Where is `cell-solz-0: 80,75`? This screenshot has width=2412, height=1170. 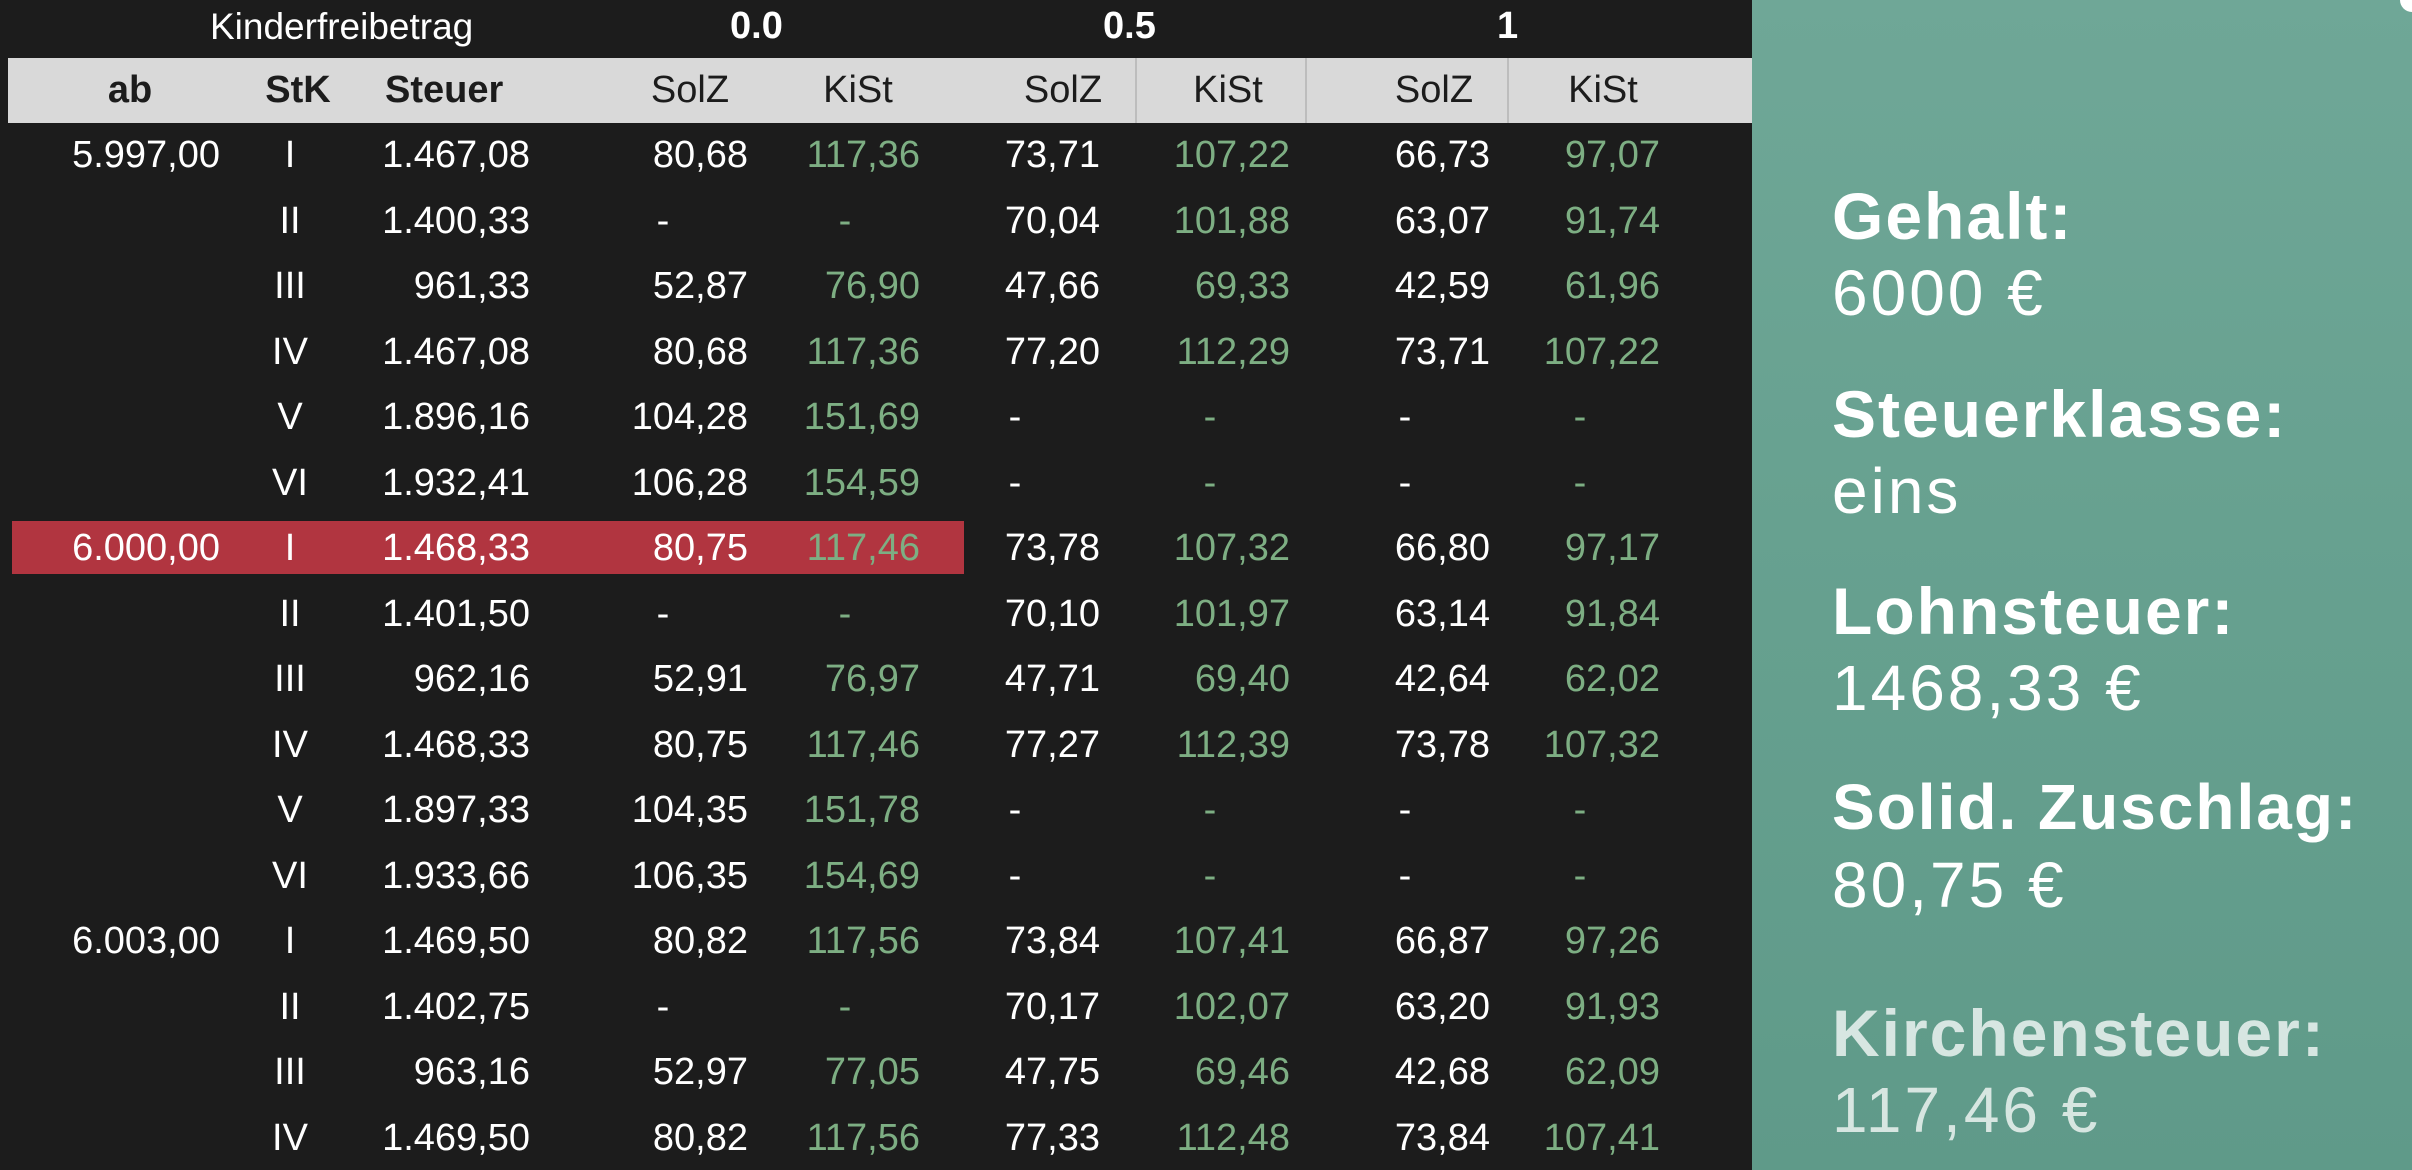 cell-solz-0: 80,75 is located at coordinates (700, 744).